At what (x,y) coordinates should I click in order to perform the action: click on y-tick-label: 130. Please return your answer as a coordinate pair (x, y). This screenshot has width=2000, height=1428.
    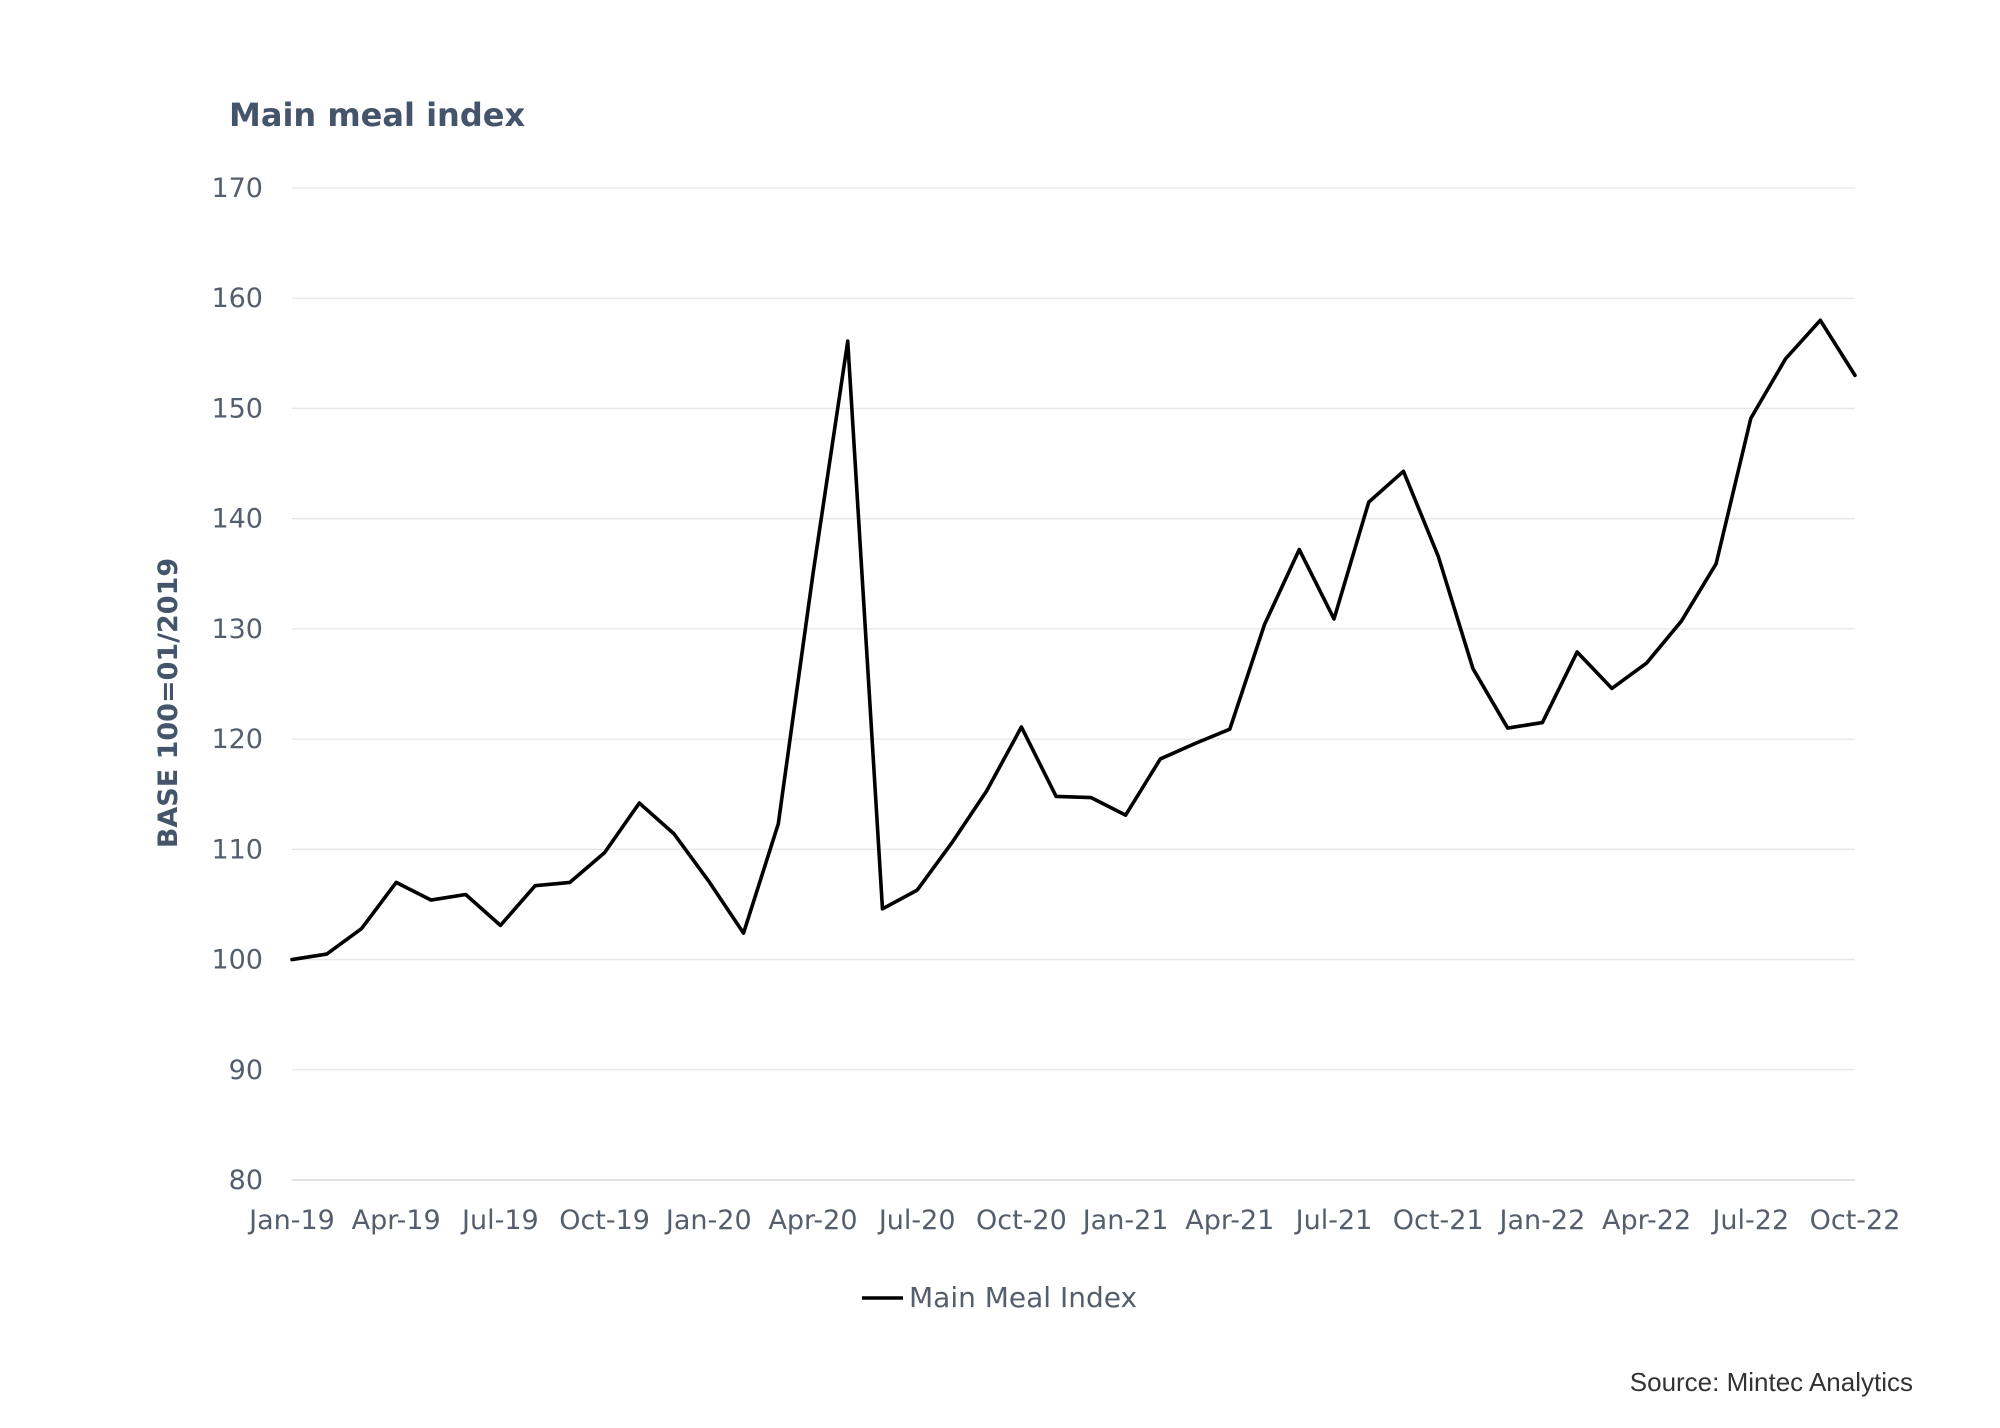
    Looking at the image, I should click on (237, 629).